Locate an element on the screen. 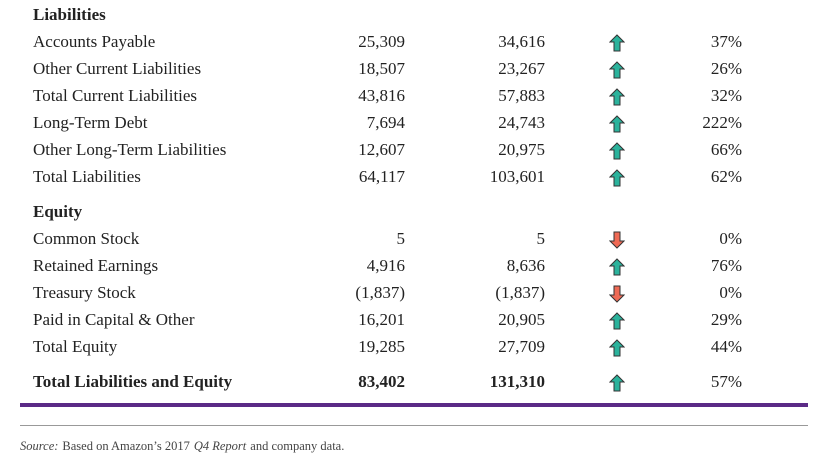 Image resolution: width=828 pixels, height=466 pixels. percent-change: 32% is located at coordinates (726, 95).